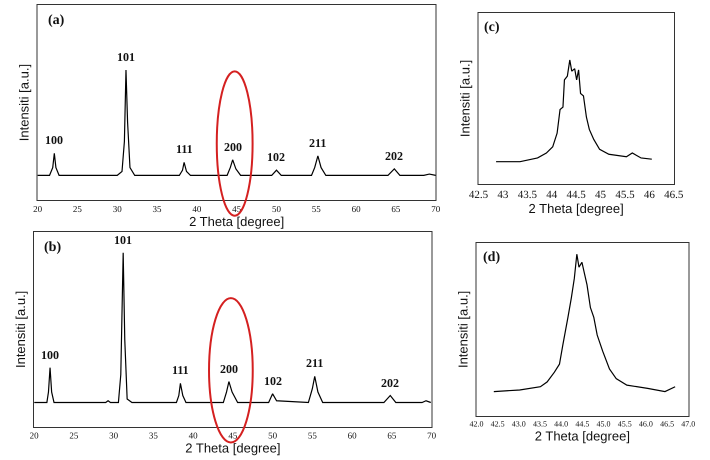 Image resolution: width=710 pixels, height=460 pixels. What do you see at coordinates (503, 195) in the screenshot?
I see `x-tick-label: 43` at bounding box center [503, 195].